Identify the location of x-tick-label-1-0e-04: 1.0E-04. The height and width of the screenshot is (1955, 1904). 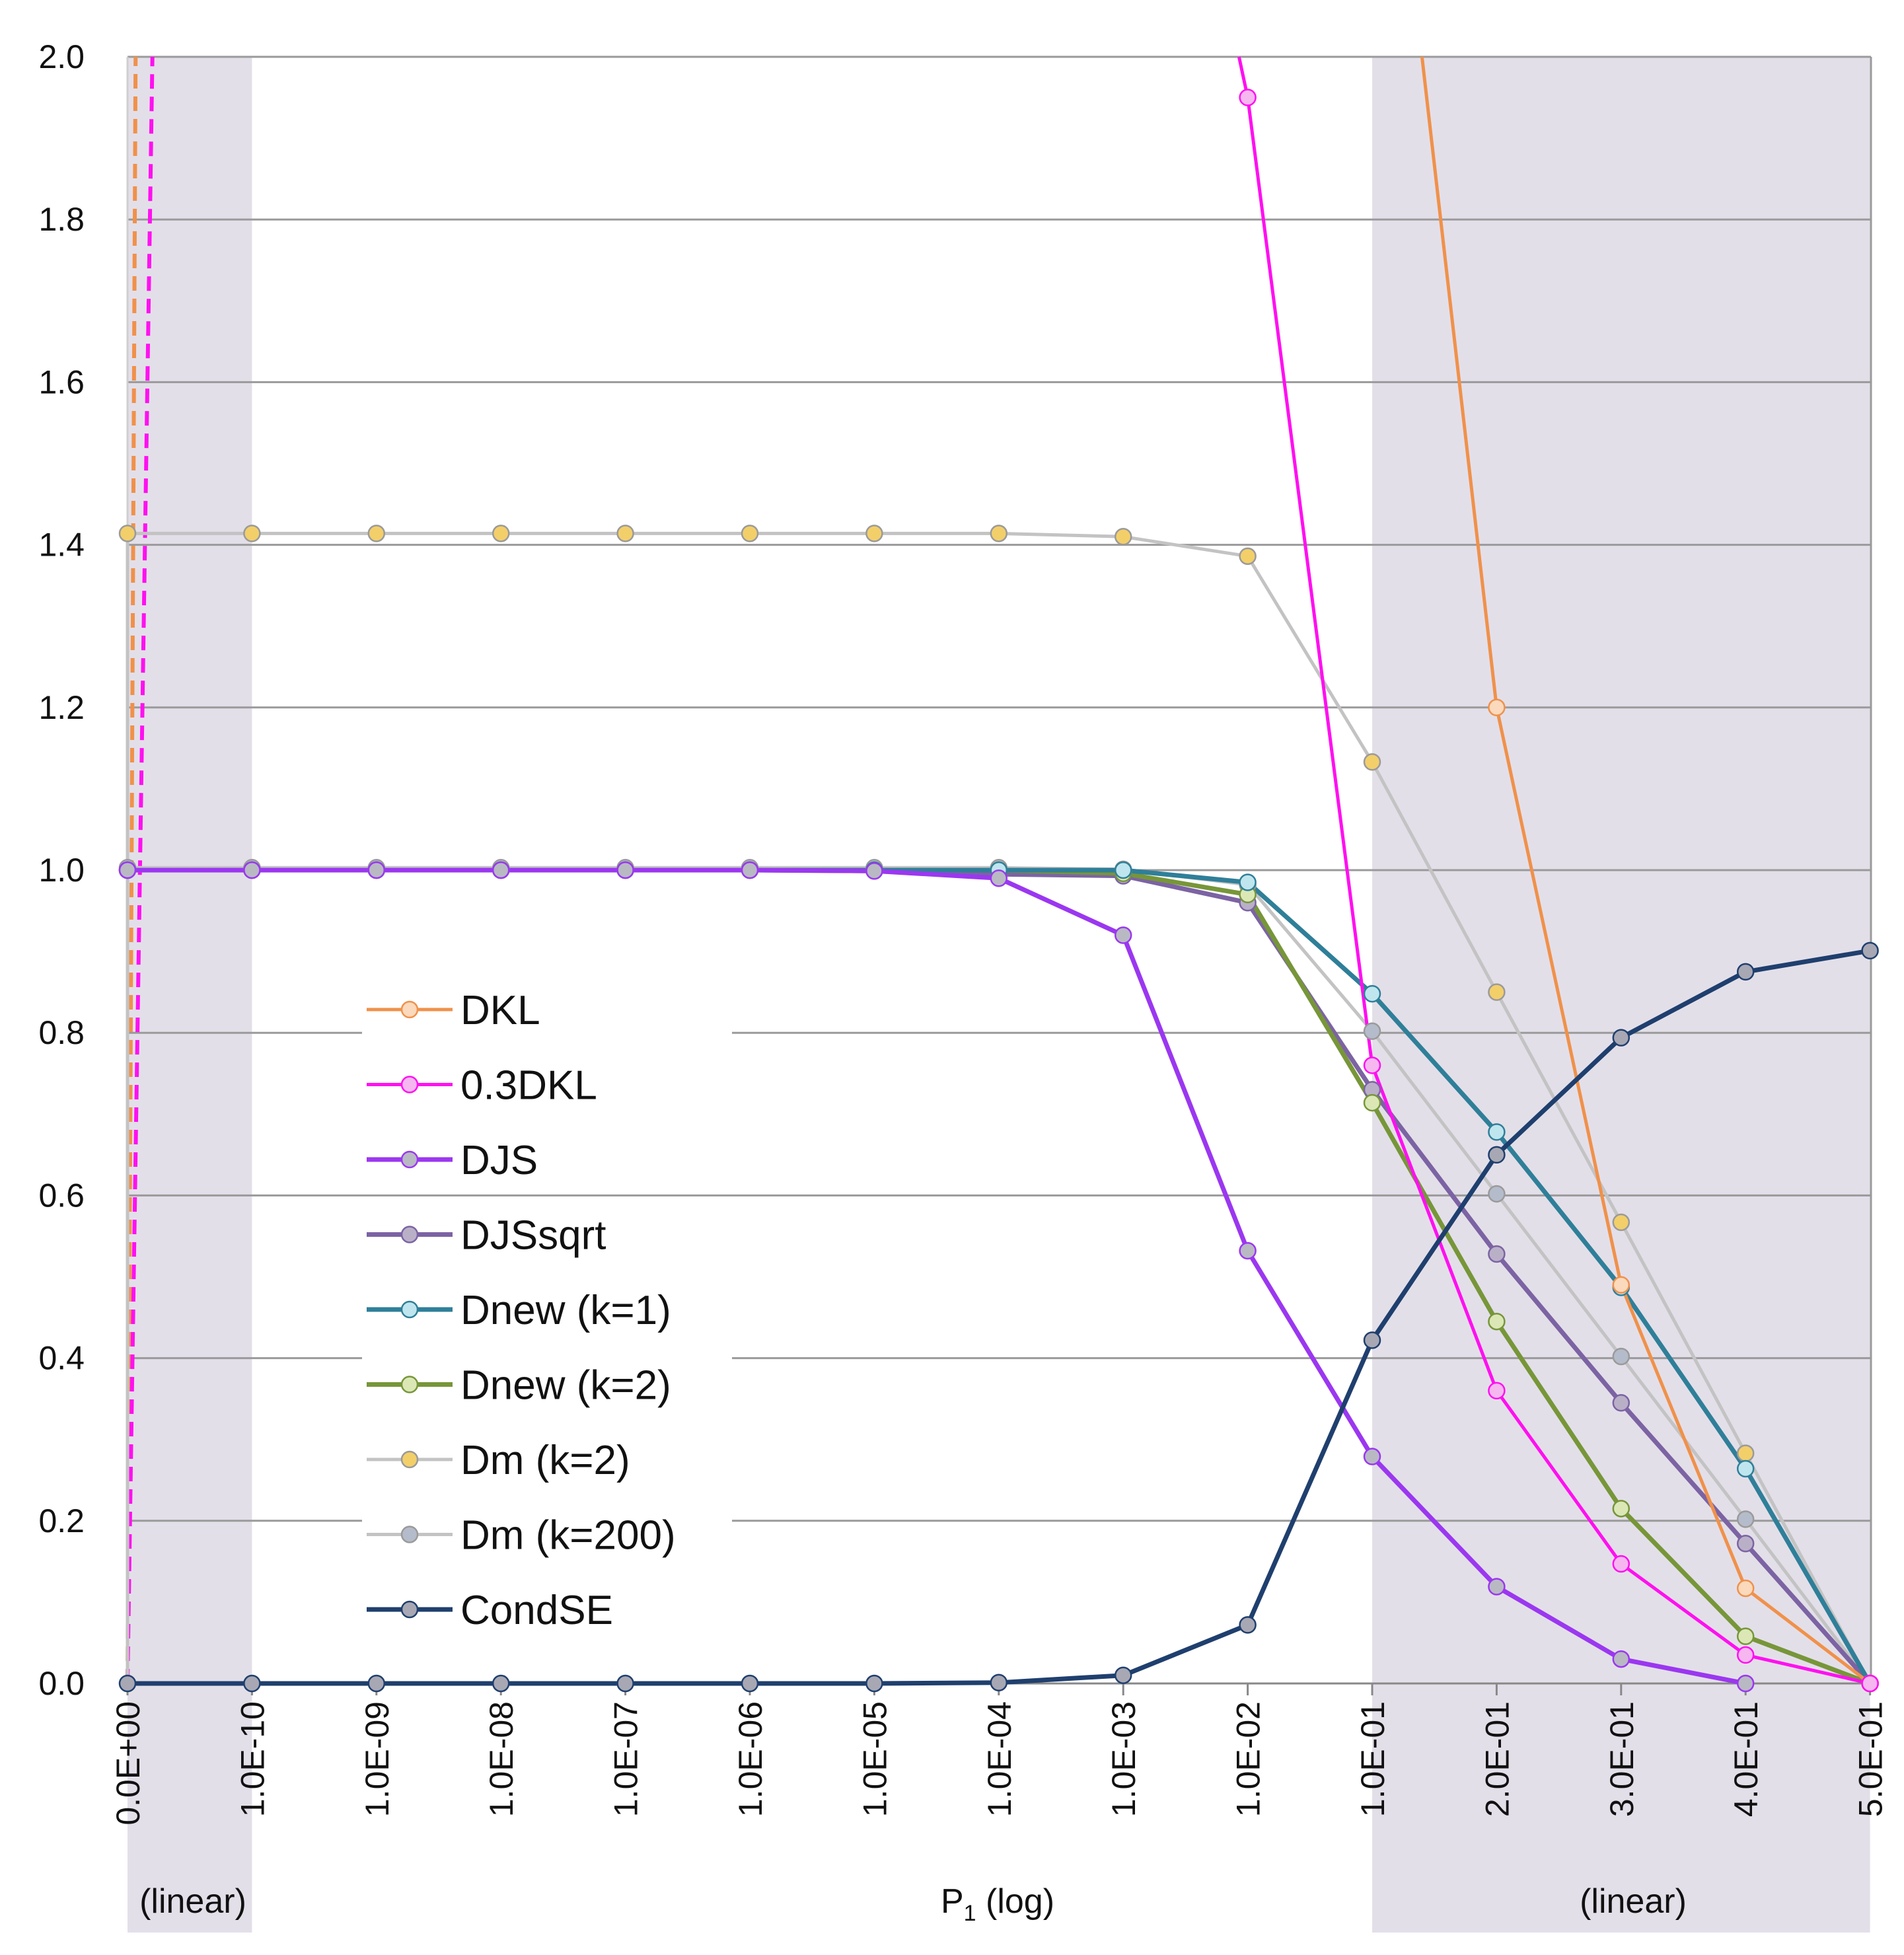
(999, 1759).